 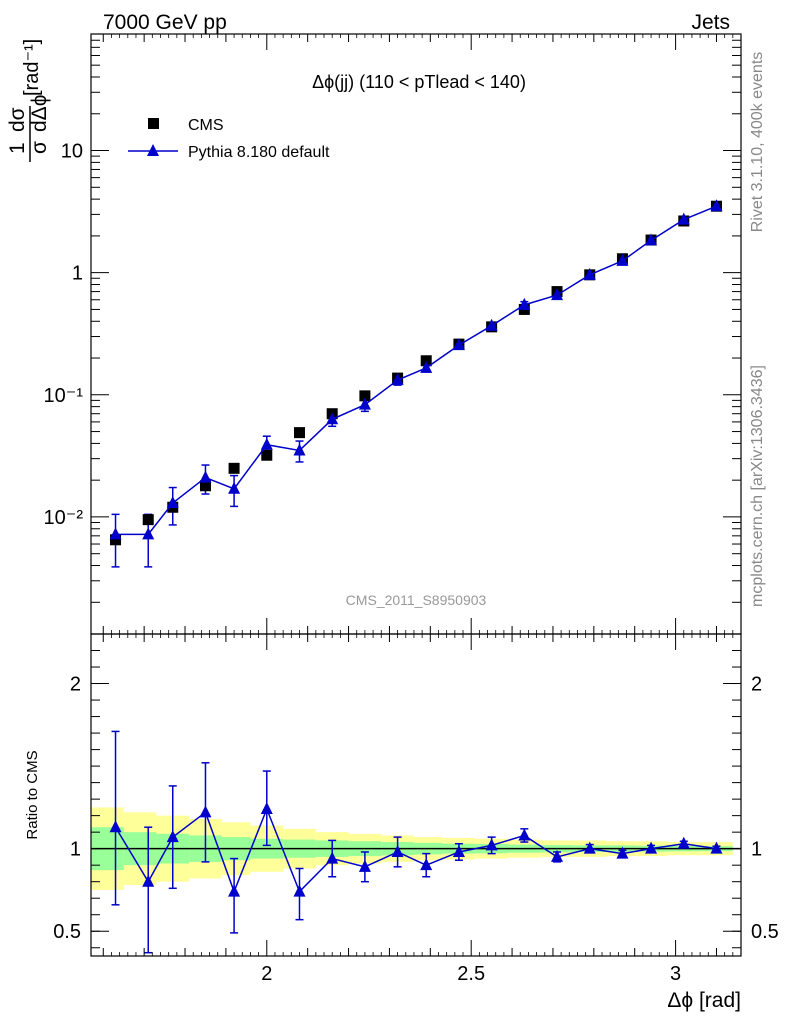 What do you see at coordinates (64, 396) in the screenshot?
I see `y-tick-label: 10⁻¹` at bounding box center [64, 396].